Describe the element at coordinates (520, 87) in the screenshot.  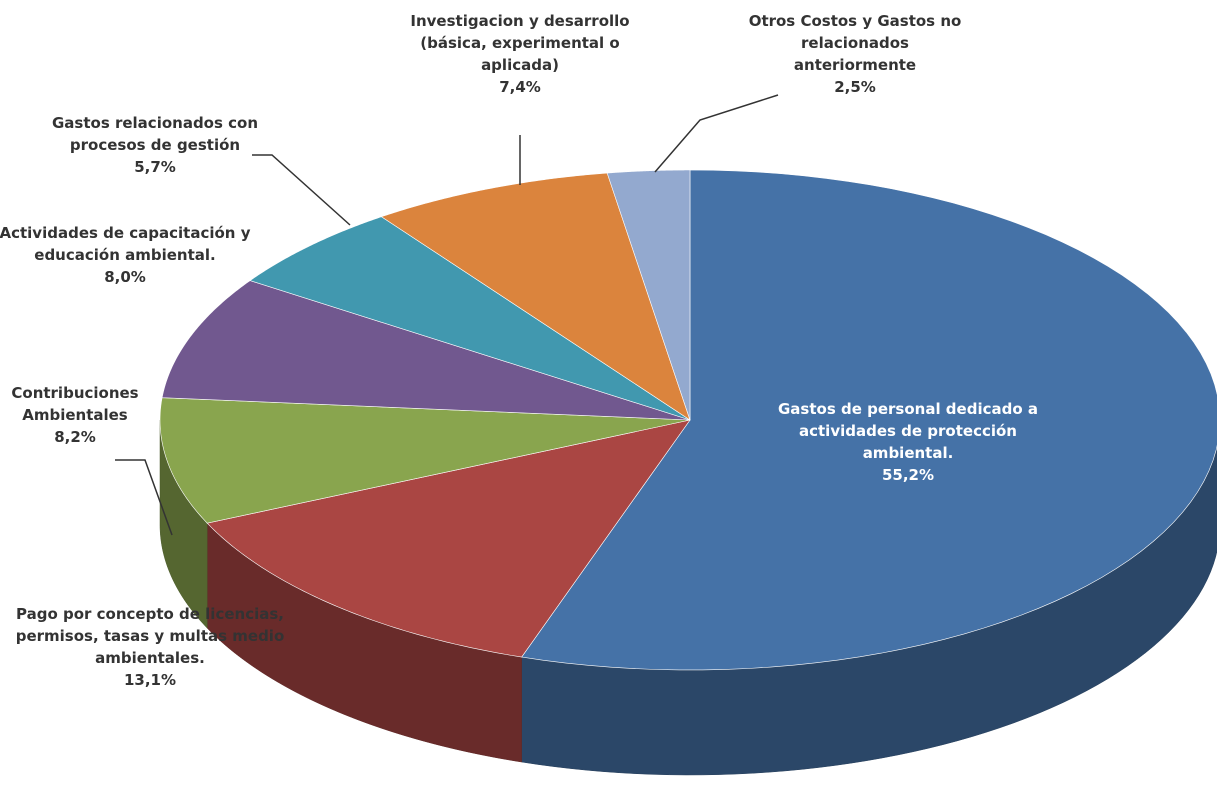
I see `value-label: 7,4%` at that location.